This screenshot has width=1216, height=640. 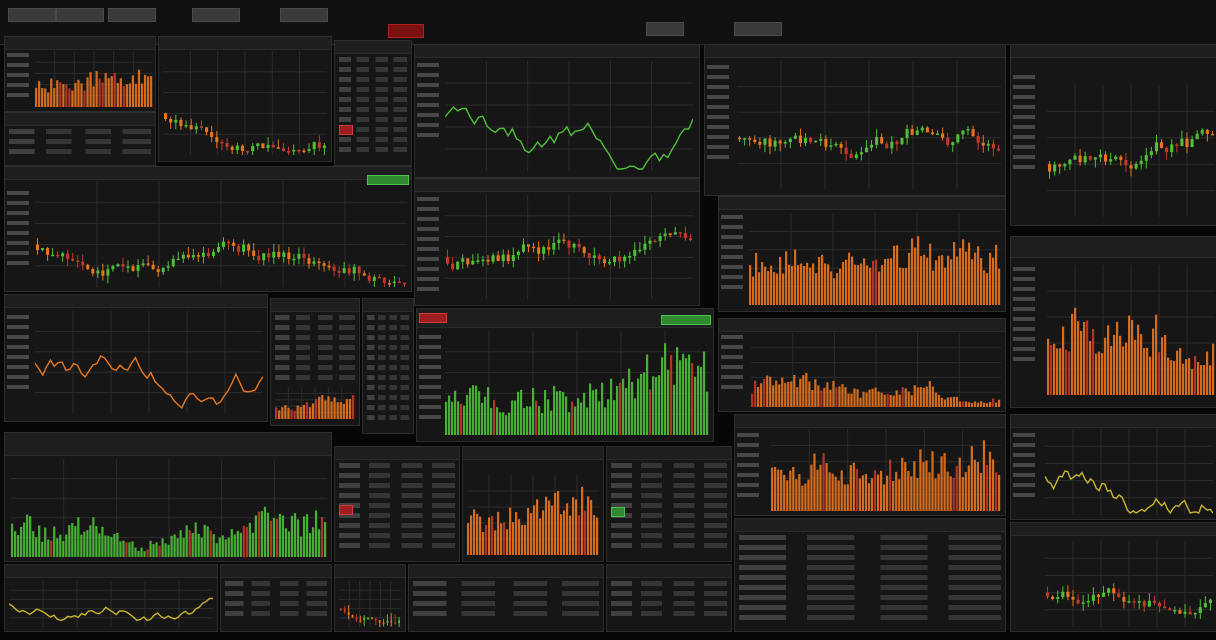 I want to click on chart-plot, so click(x=149, y=362).